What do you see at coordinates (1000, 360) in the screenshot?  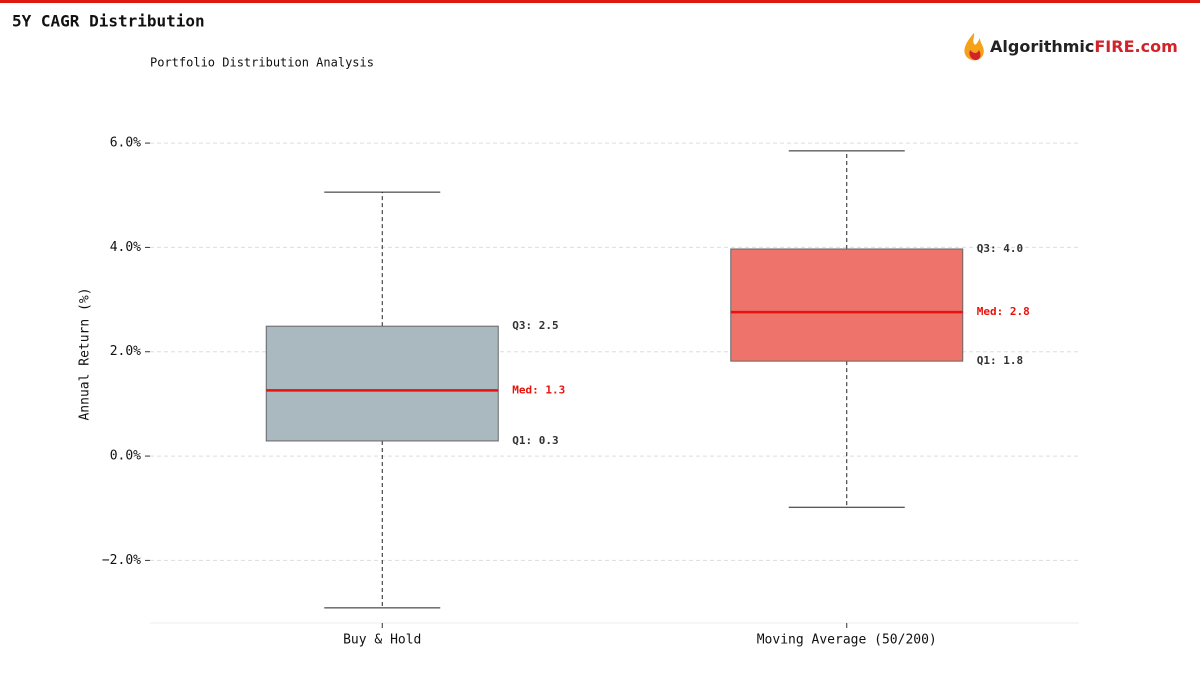 I see `stat-label: Q1: 1.8` at bounding box center [1000, 360].